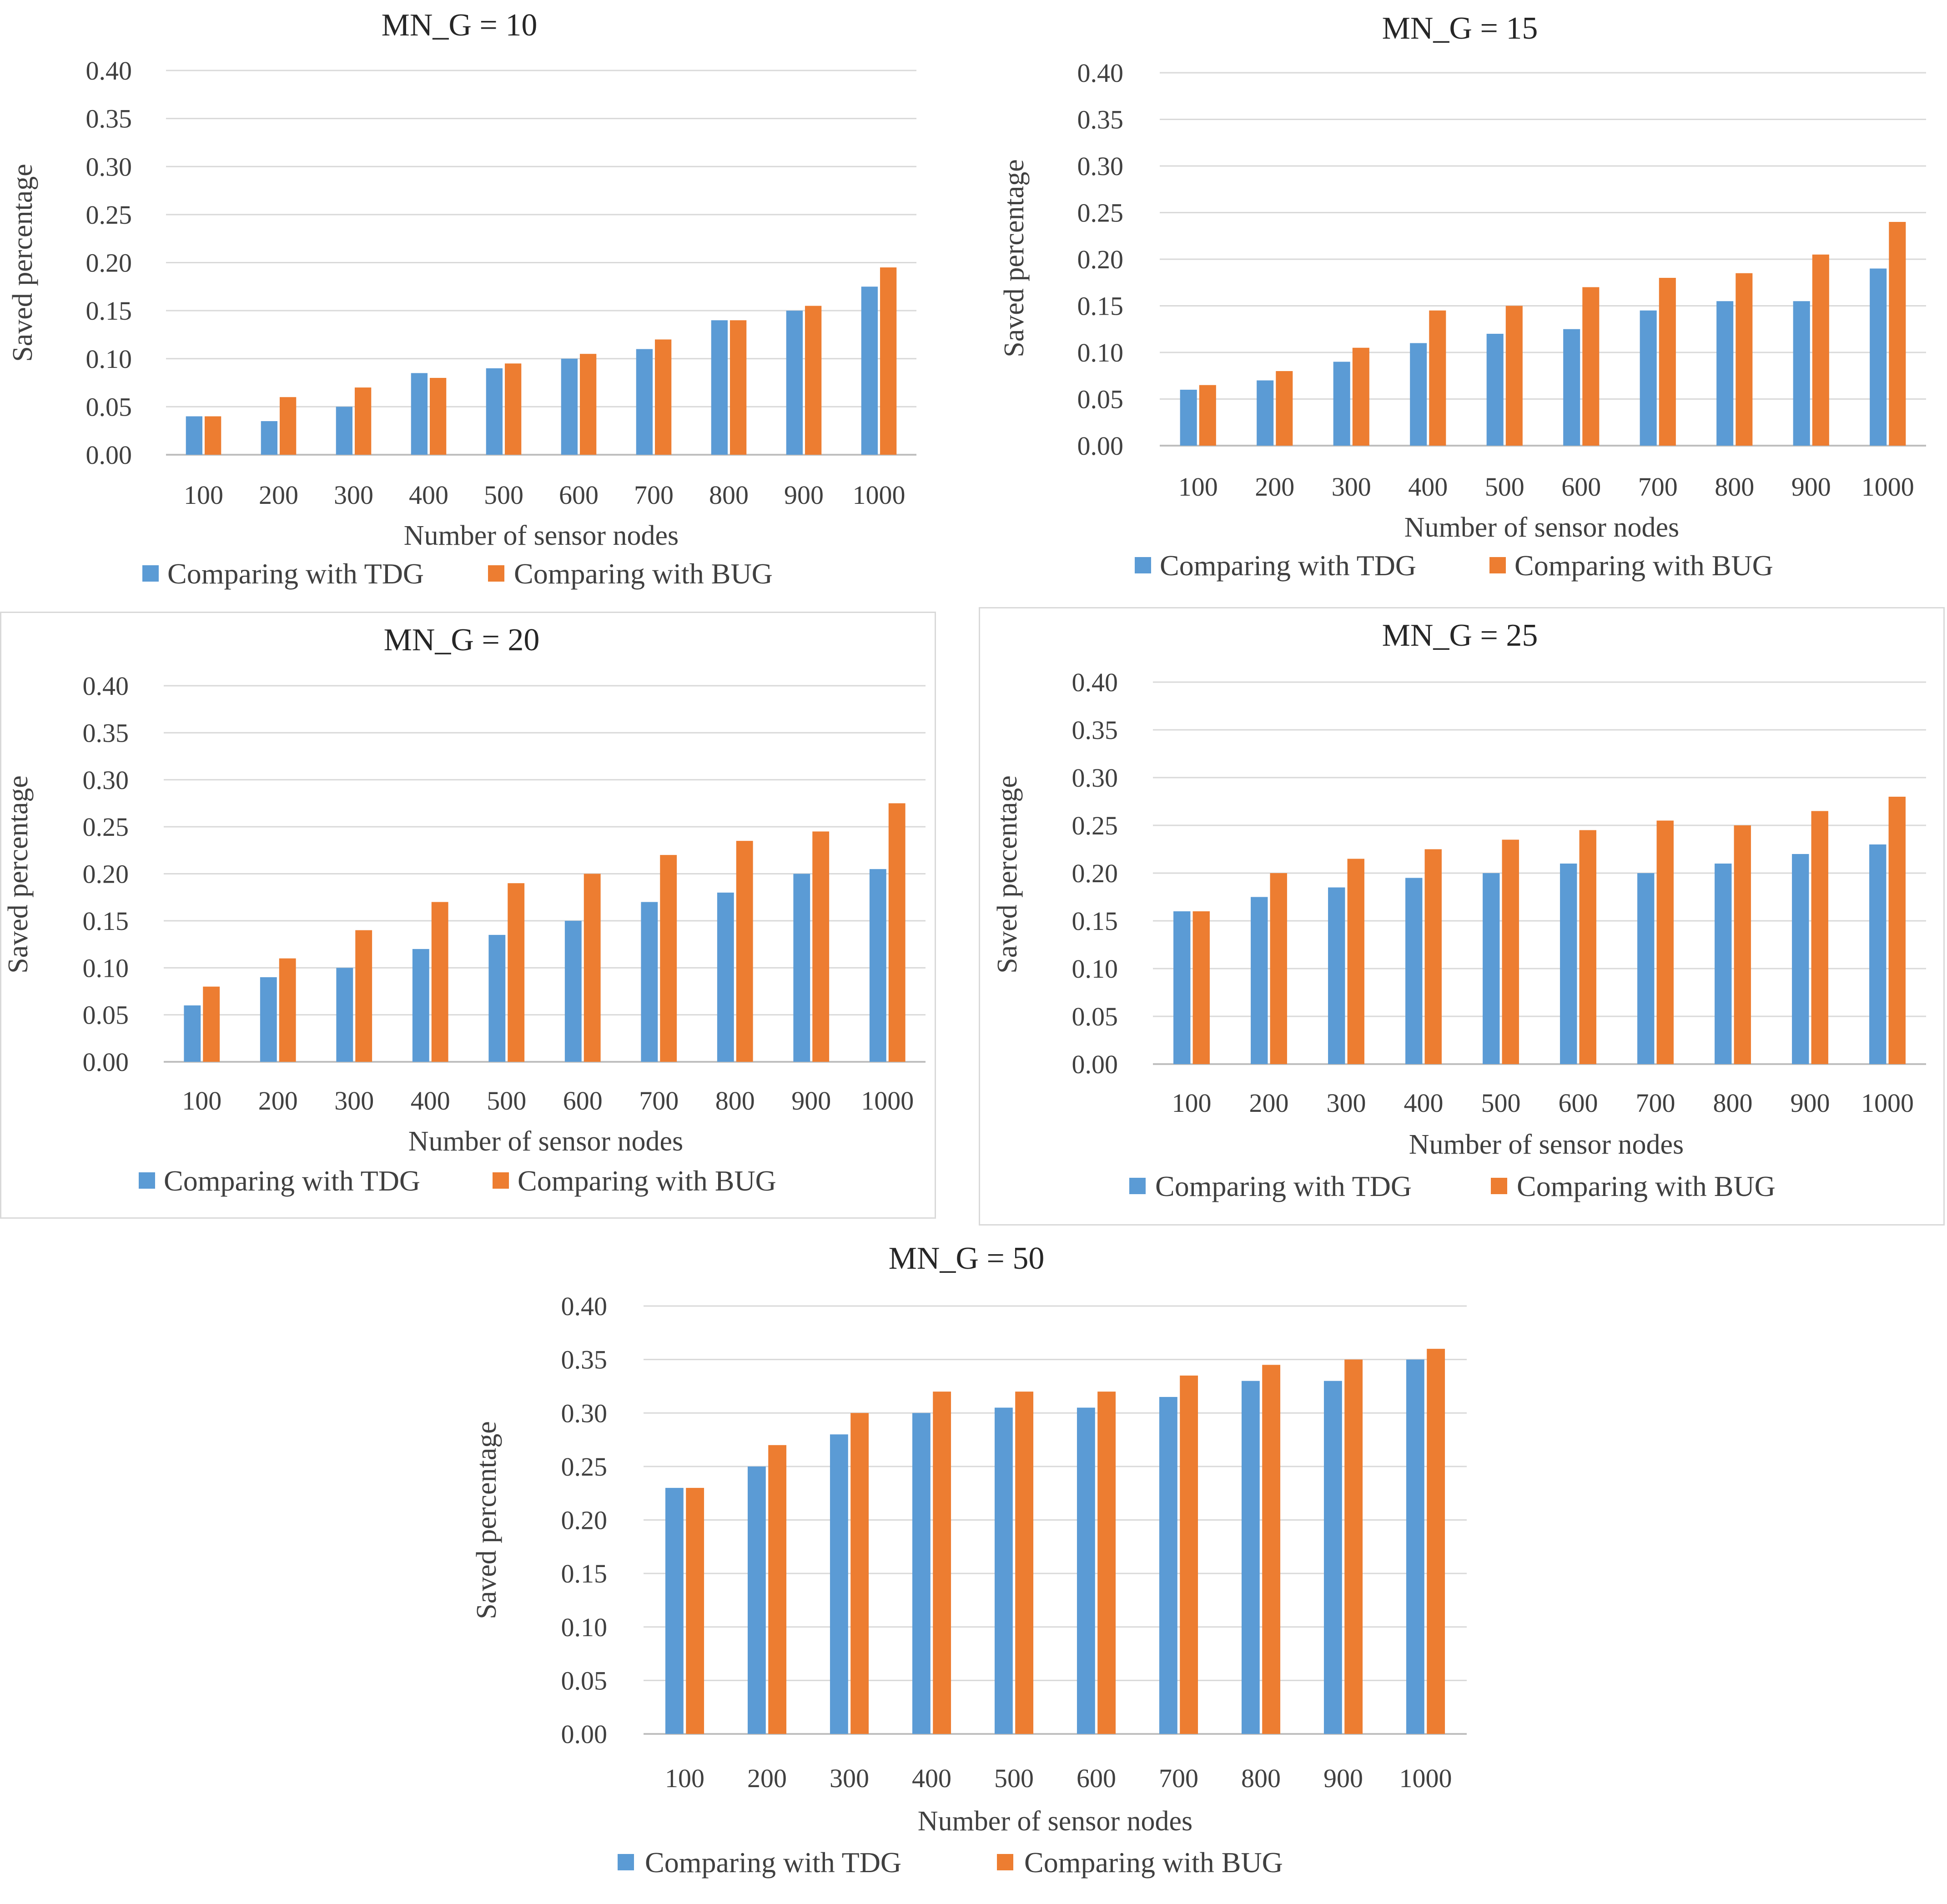  I want to click on y-tick-label: 0.10, so click(1100, 352).